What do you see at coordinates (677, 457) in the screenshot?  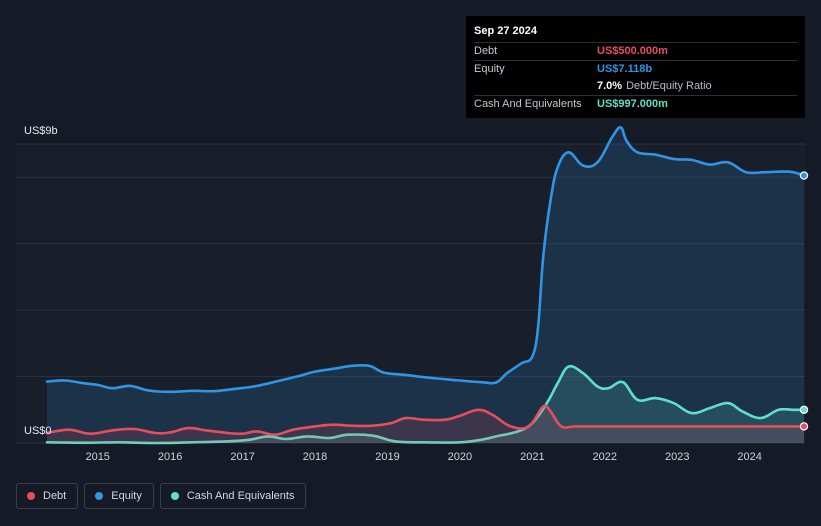 I see `x-tick-2023: 2023` at bounding box center [677, 457].